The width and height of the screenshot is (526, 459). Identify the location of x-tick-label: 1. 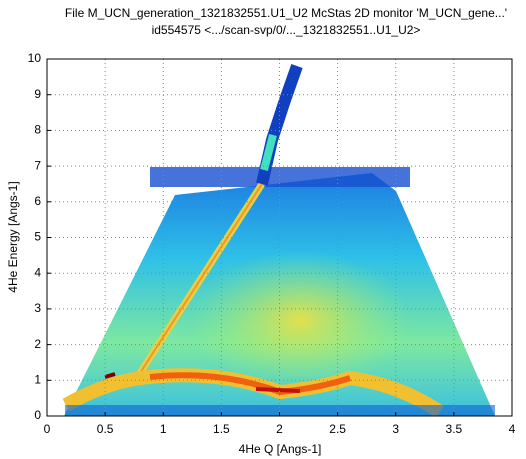
(163, 429).